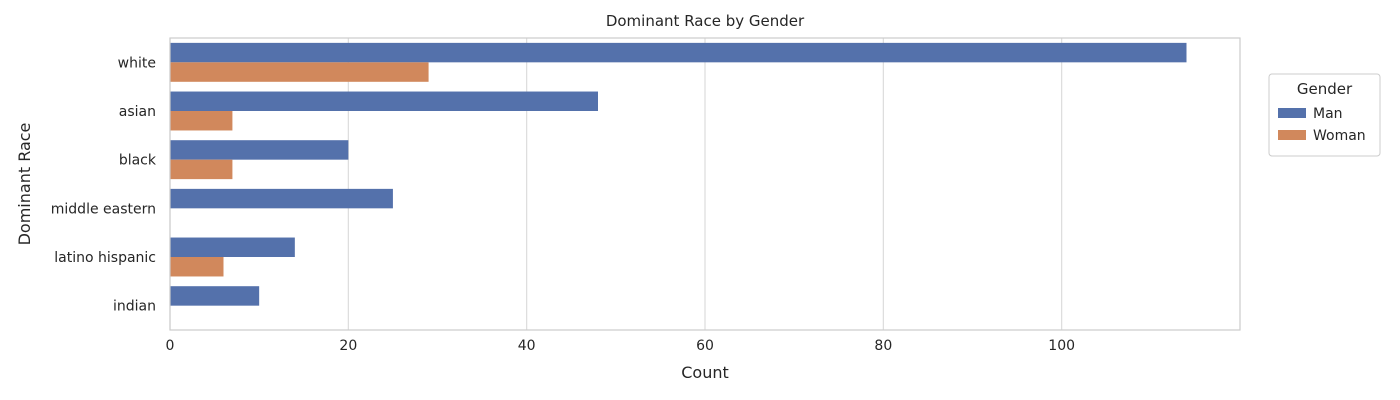  What do you see at coordinates (1061, 346) in the screenshot?
I see `x-tick-label: 100` at bounding box center [1061, 346].